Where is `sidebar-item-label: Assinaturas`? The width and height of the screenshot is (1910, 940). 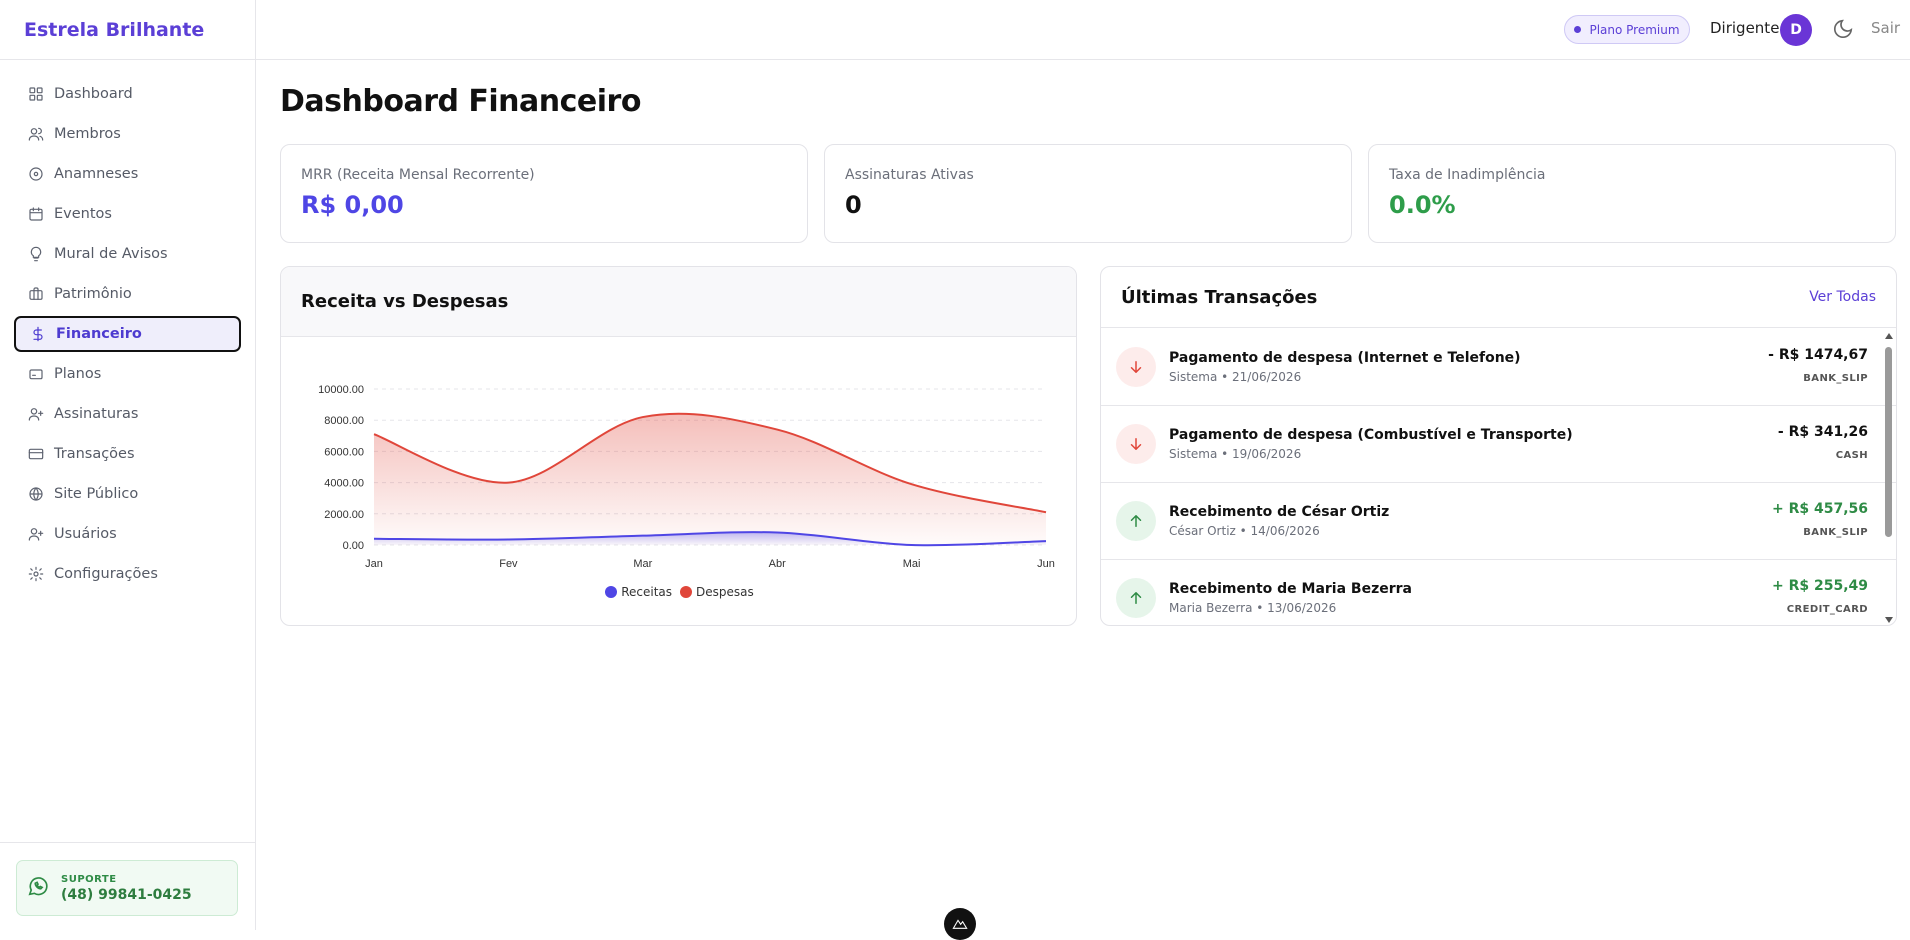
sidebar-item-label: Assinaturas is located at coordinates (96, 414).